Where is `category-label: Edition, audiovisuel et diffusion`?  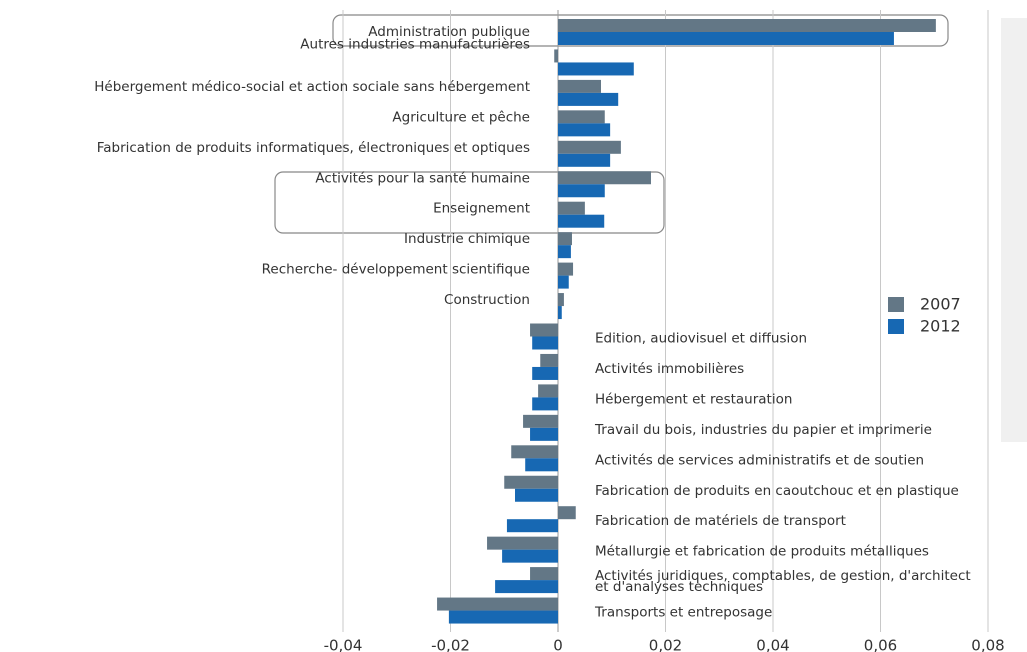 category-label: Edition, audiovisuel et diffusion is located at coordinates (701, 339).